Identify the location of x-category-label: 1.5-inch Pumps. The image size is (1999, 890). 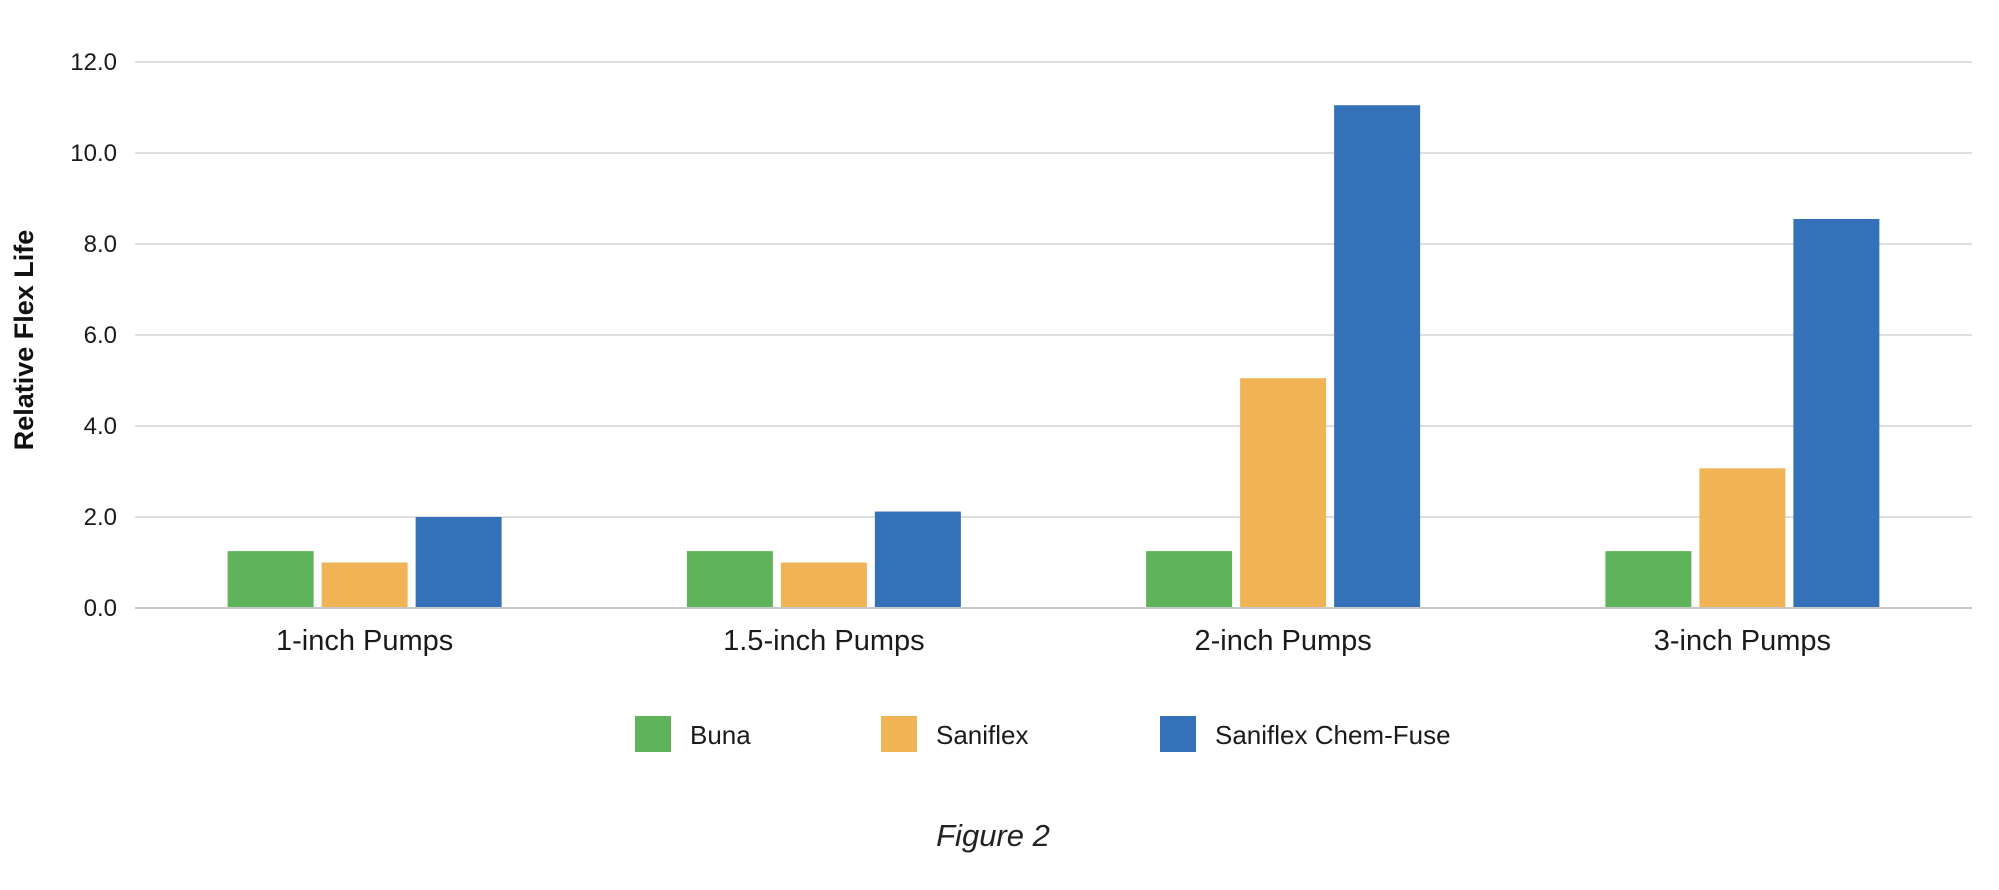
(824, 641).